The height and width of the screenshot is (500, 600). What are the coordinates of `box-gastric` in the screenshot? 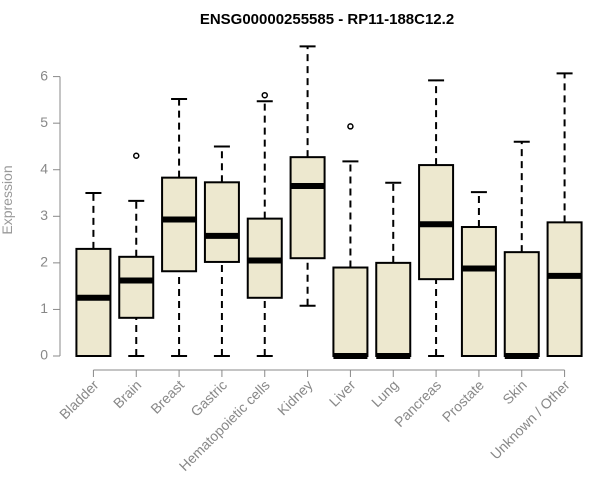 It's located at (221, 251).